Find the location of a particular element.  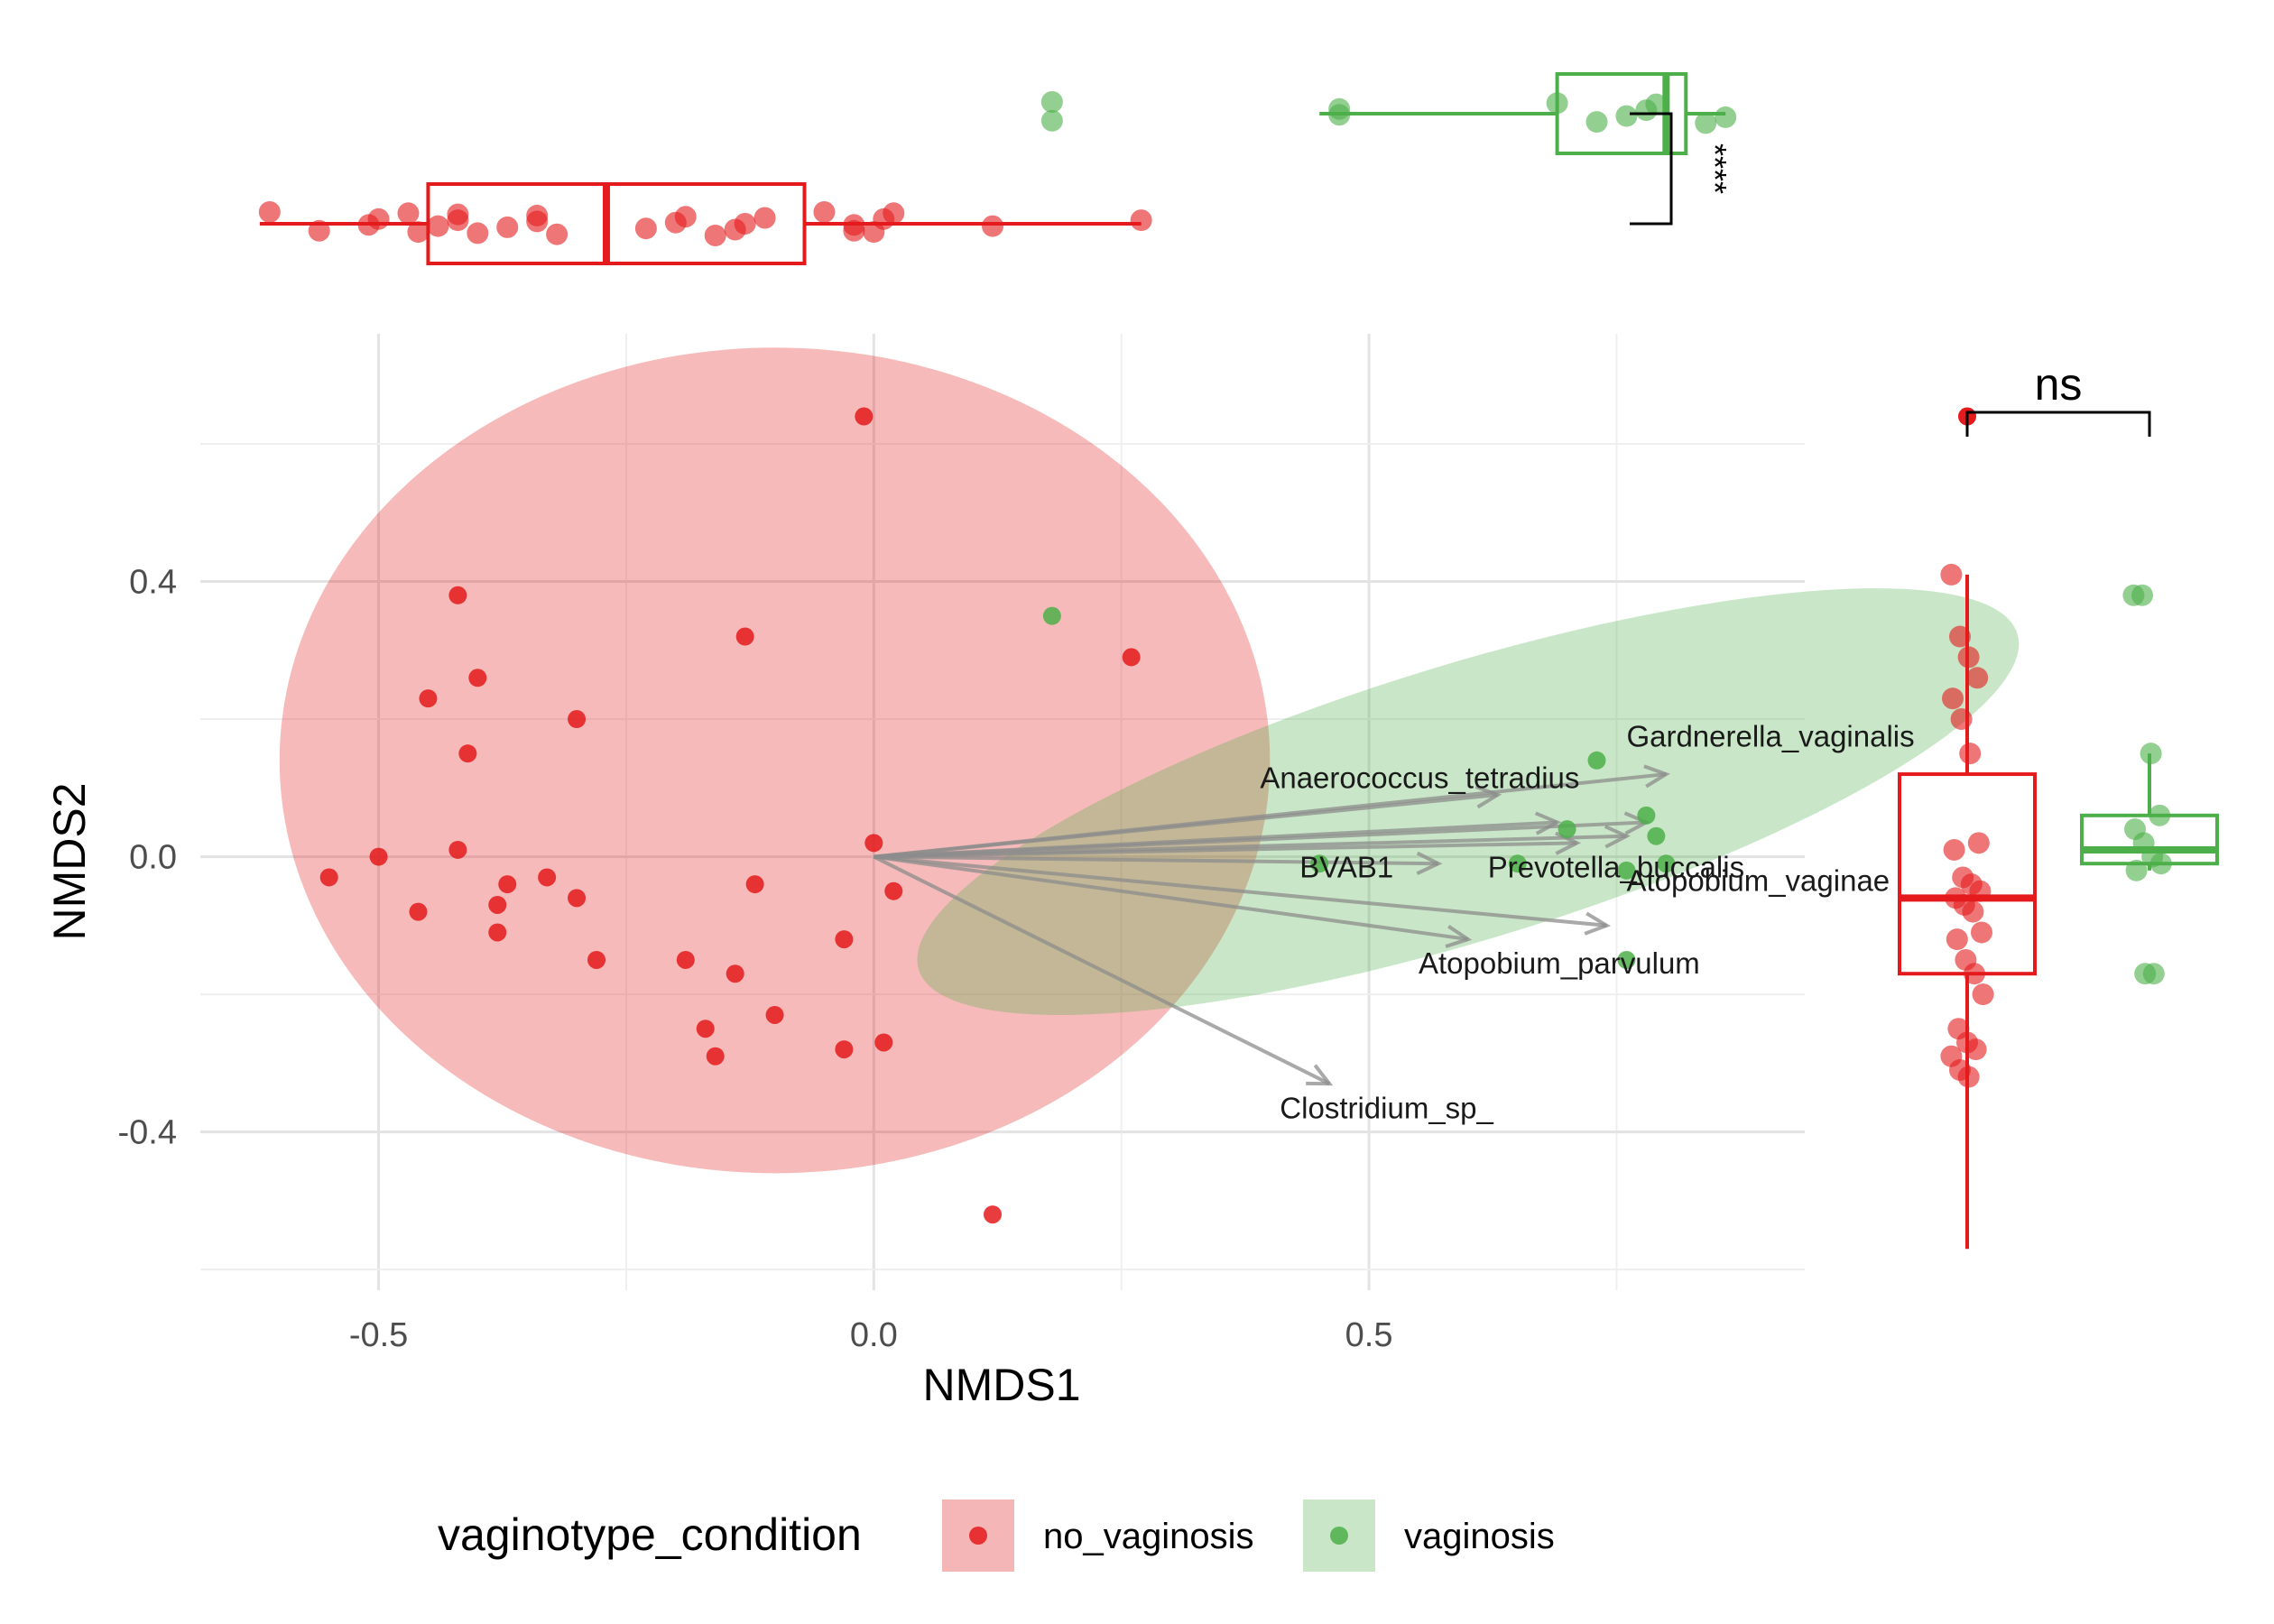

right-significance-label: ns is located at coordinates (2059, 385).